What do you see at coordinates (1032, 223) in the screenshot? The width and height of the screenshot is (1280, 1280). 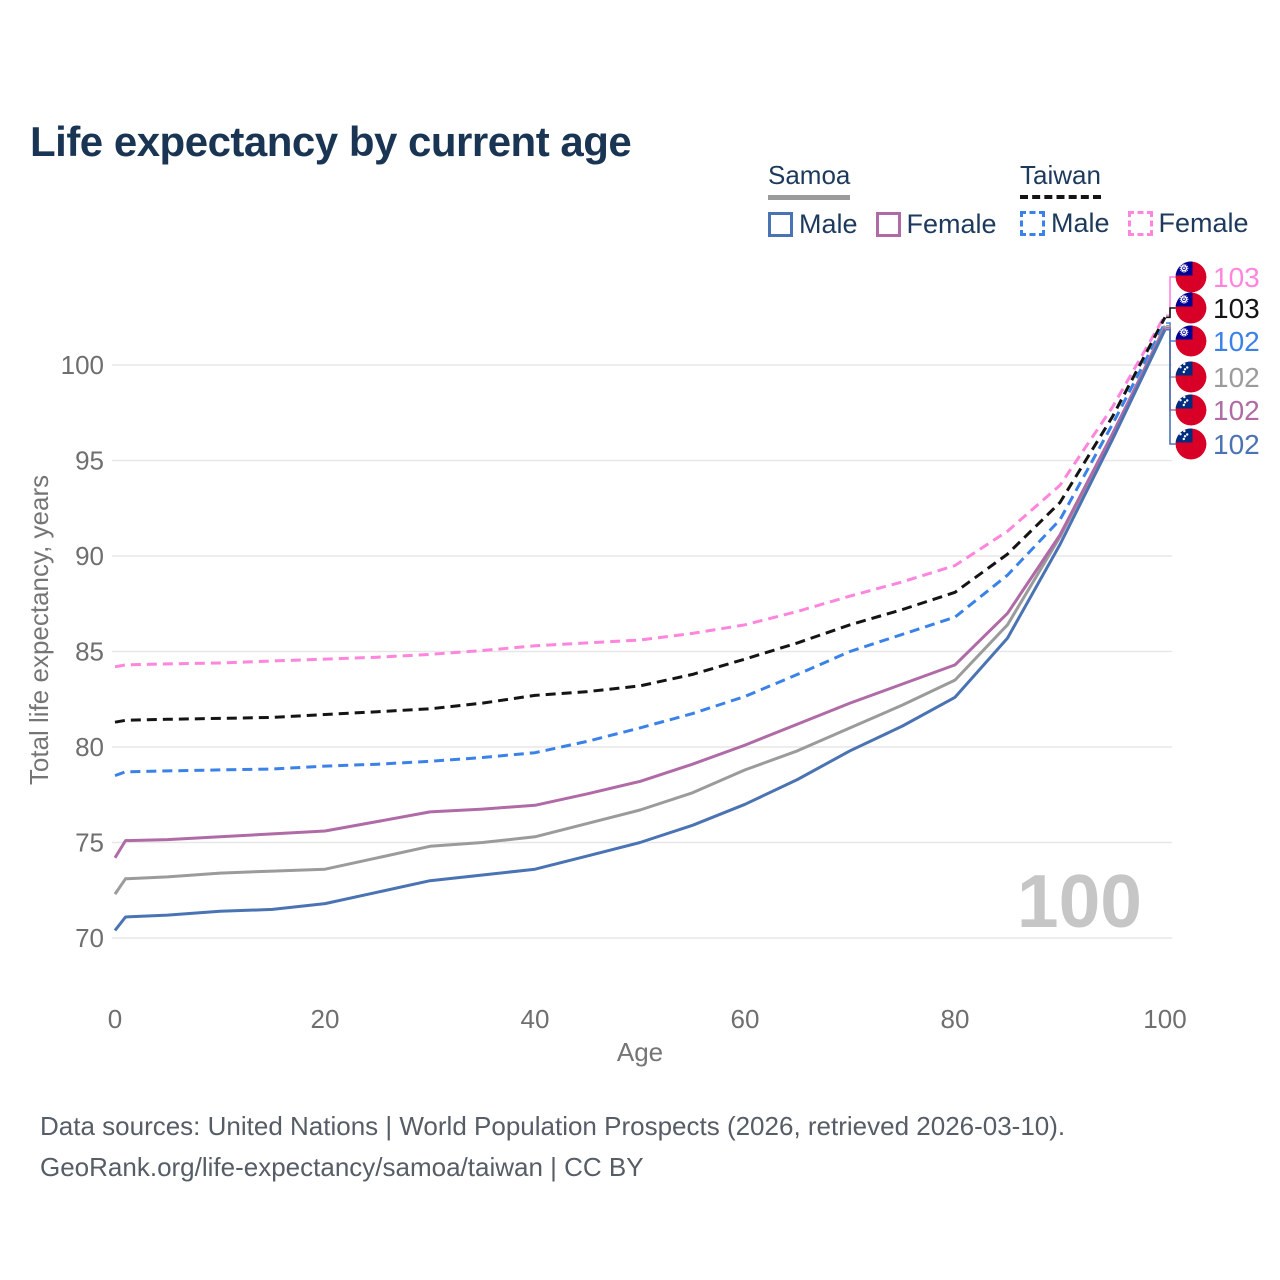 I see `legend-swatch-taiwan-male` at bounding box center [1032, 223].